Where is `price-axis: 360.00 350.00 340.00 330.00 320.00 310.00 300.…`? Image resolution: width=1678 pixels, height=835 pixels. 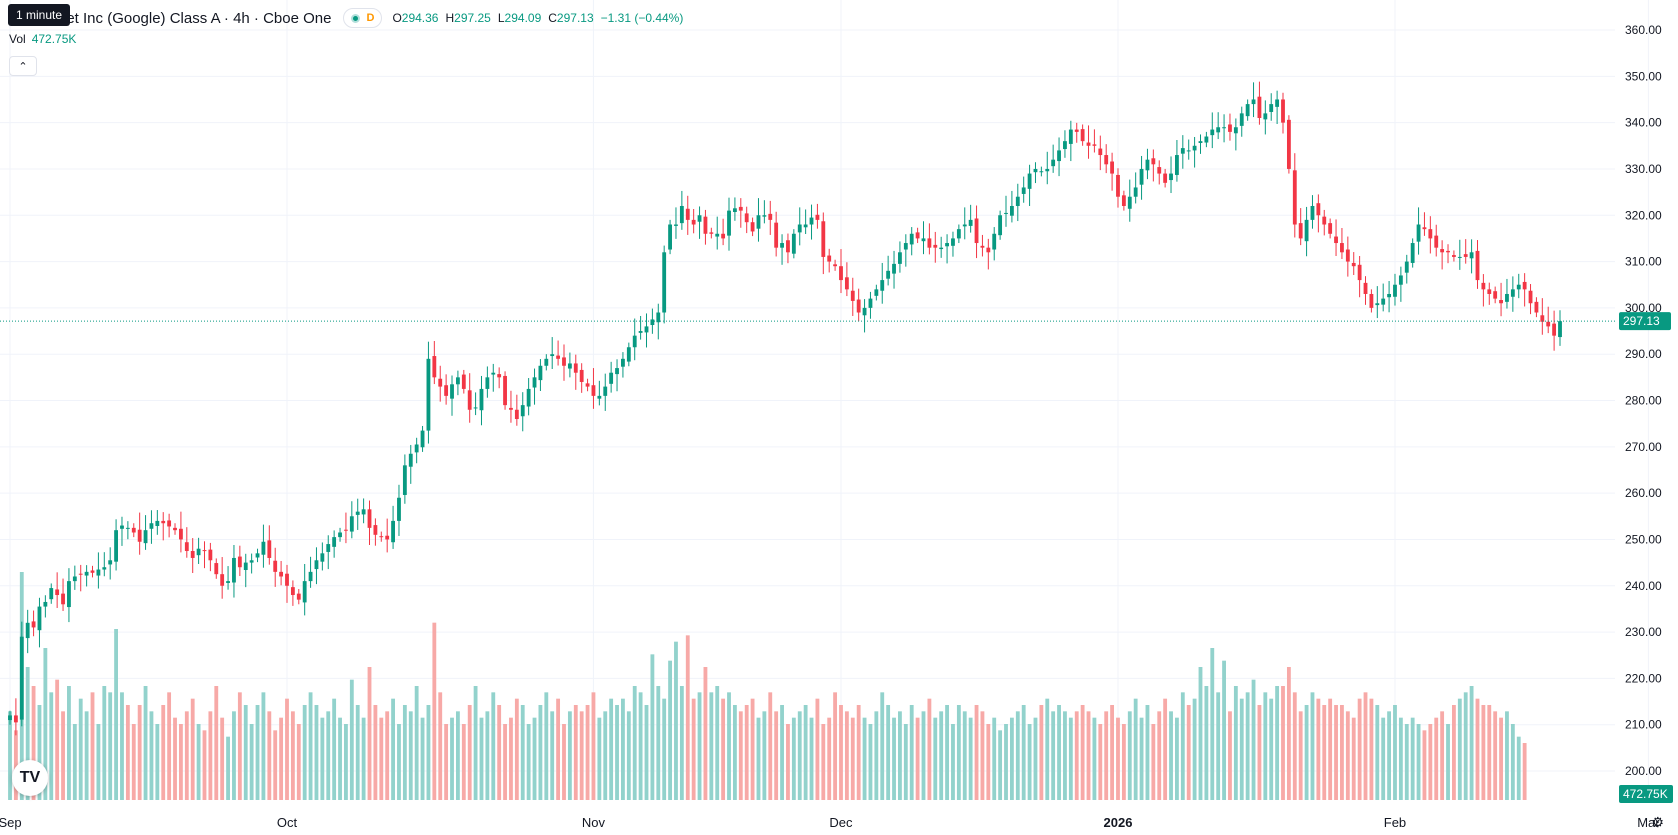
price-axis: 360.00 350.00 340.00 330.00 320.00 310.00 300.… is located at coordinates (1643, 400).